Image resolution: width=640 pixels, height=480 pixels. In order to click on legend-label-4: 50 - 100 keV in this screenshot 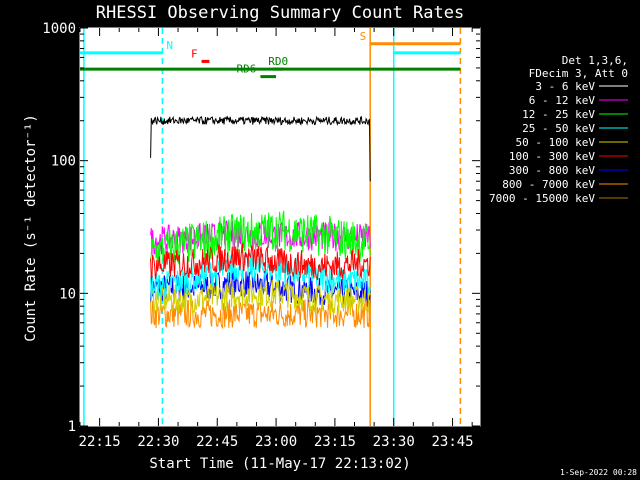, I will do `click(556, 142)`.